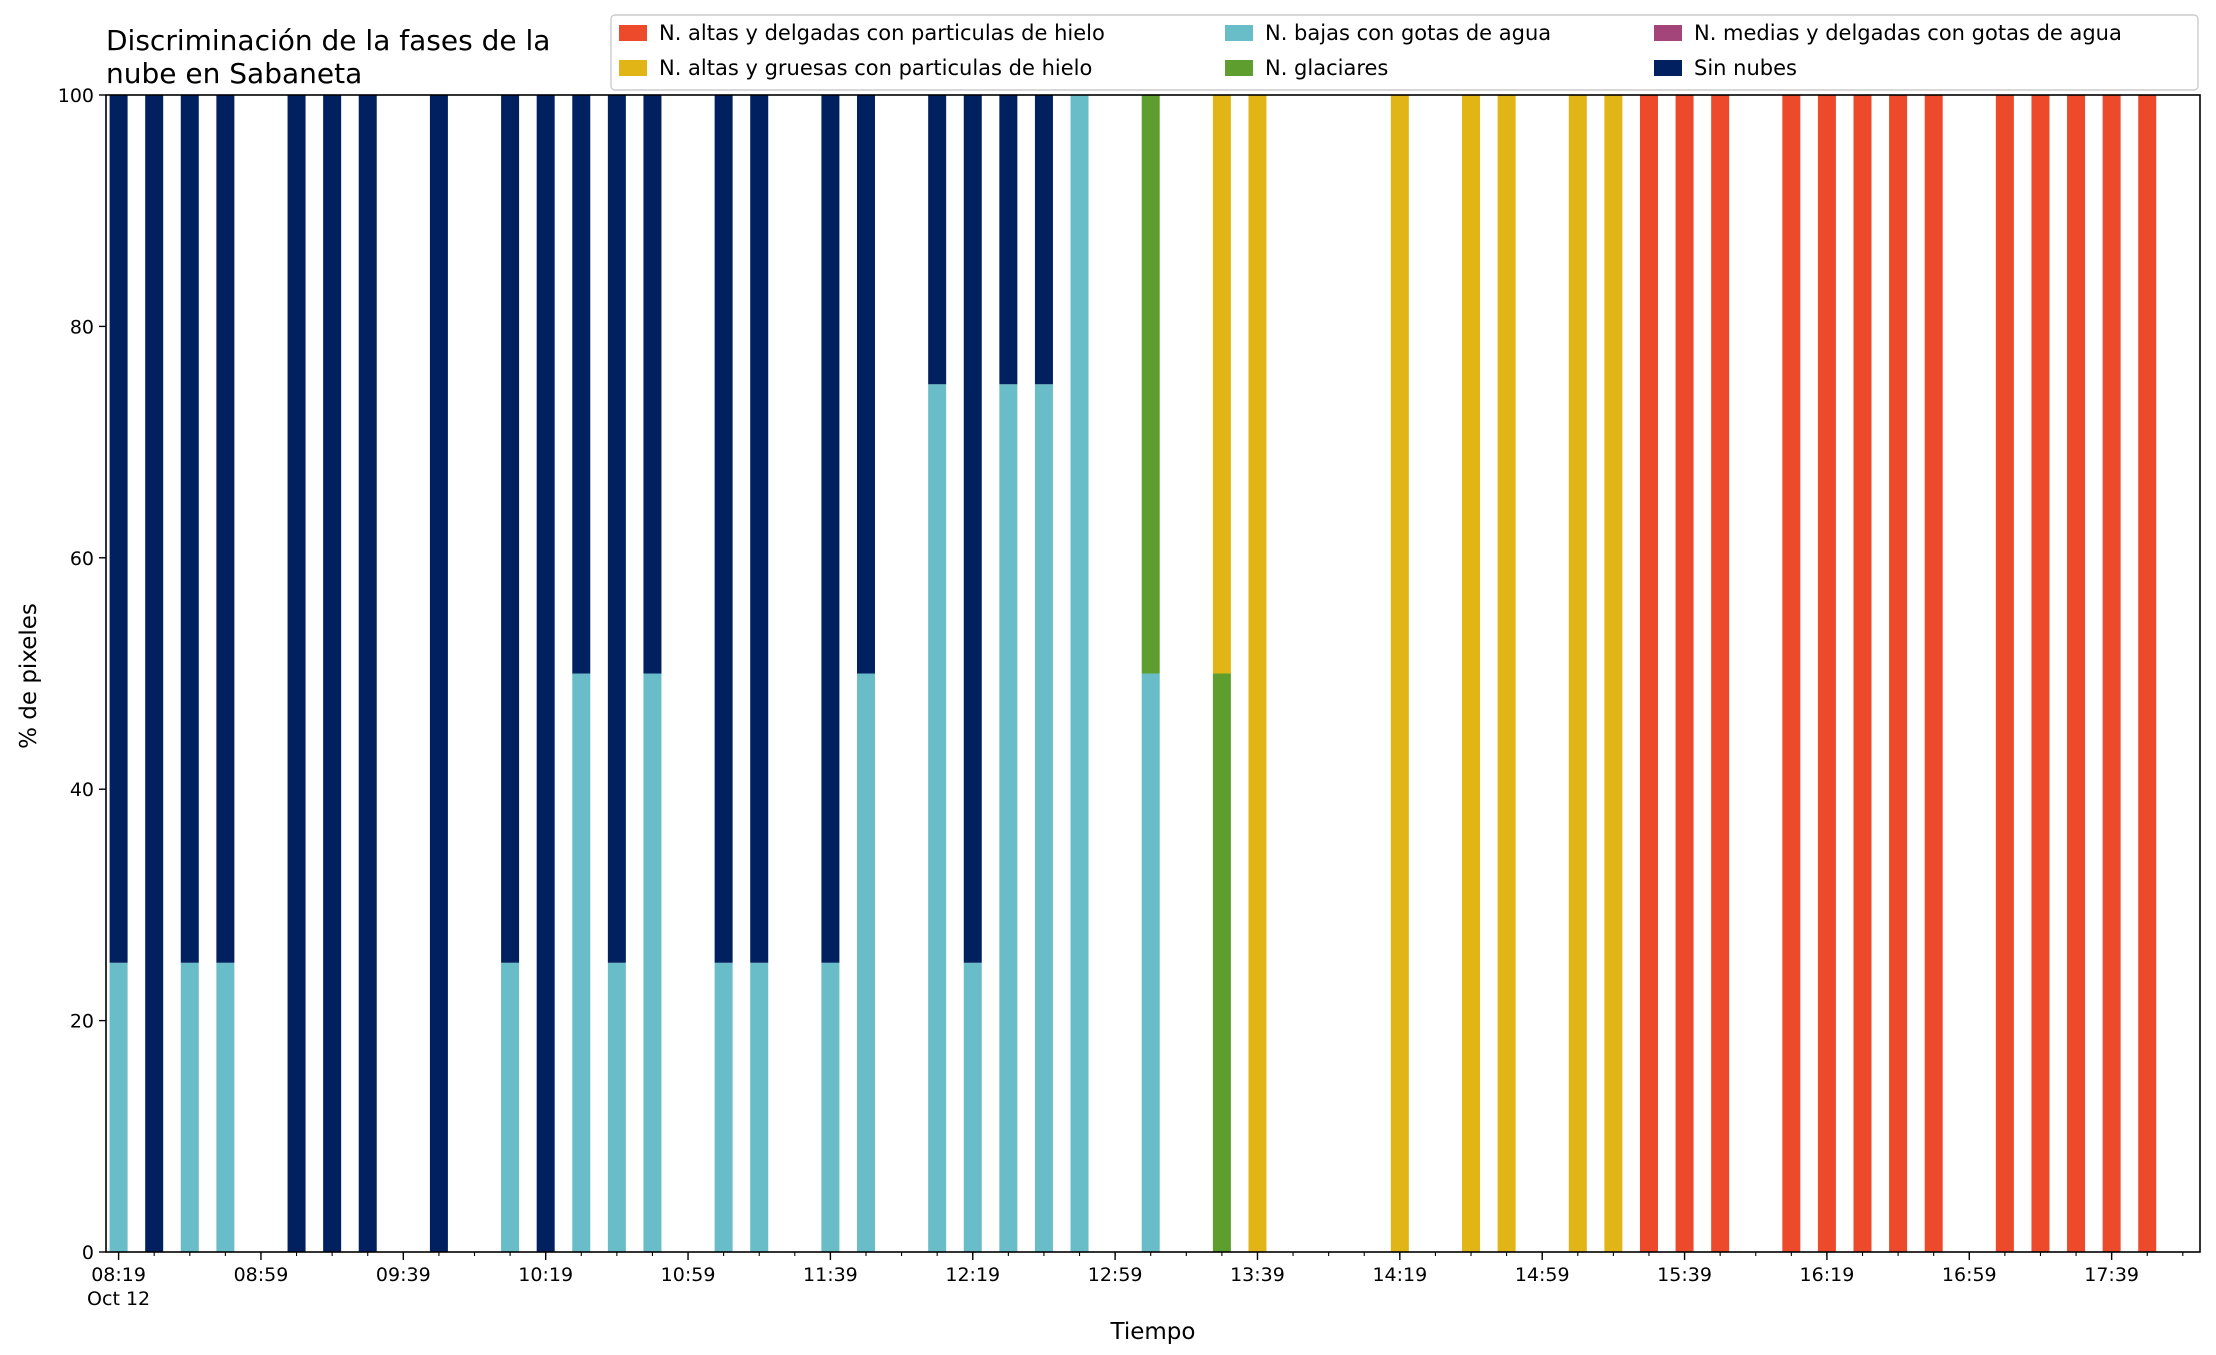  What do you see at coordinates (1471, 673) in the screenshot?
I see `bar-segment-26-n-altas-y-gruesas-con-particulas-de-hielo` at bounding box center [1471, 673].